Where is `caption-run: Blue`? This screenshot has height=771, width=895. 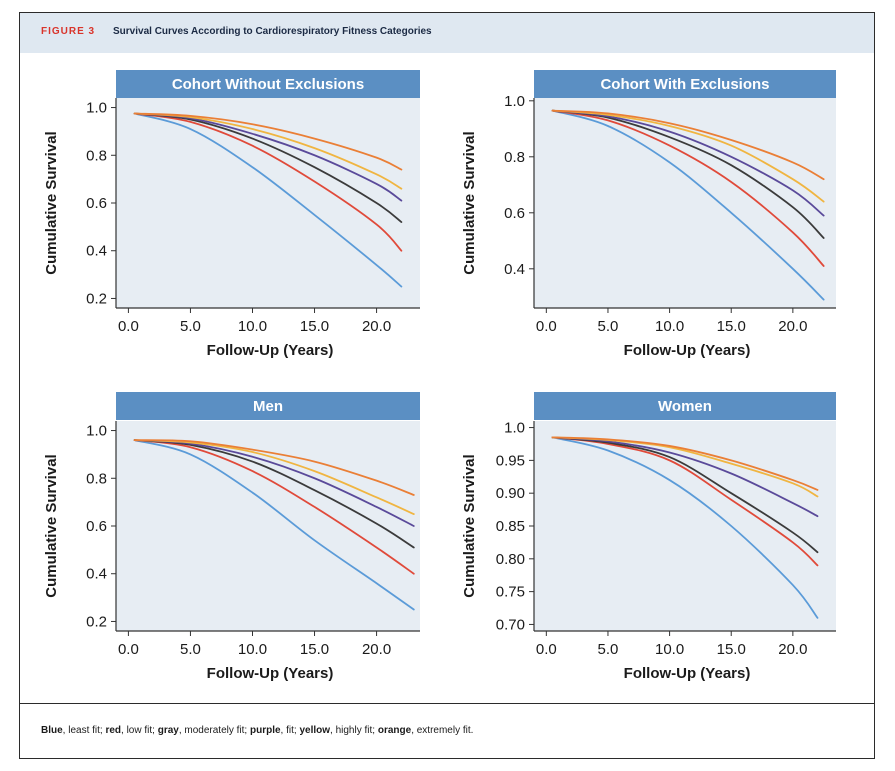
caption-run: Blue is located at coordinates (52, 730).